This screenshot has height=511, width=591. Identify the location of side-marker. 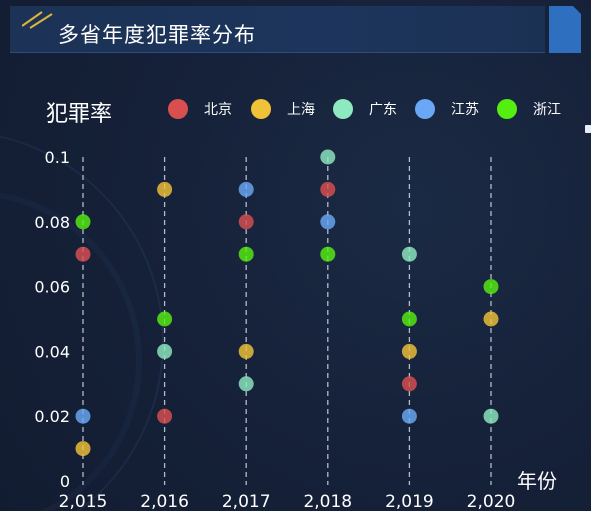
(588, 129).